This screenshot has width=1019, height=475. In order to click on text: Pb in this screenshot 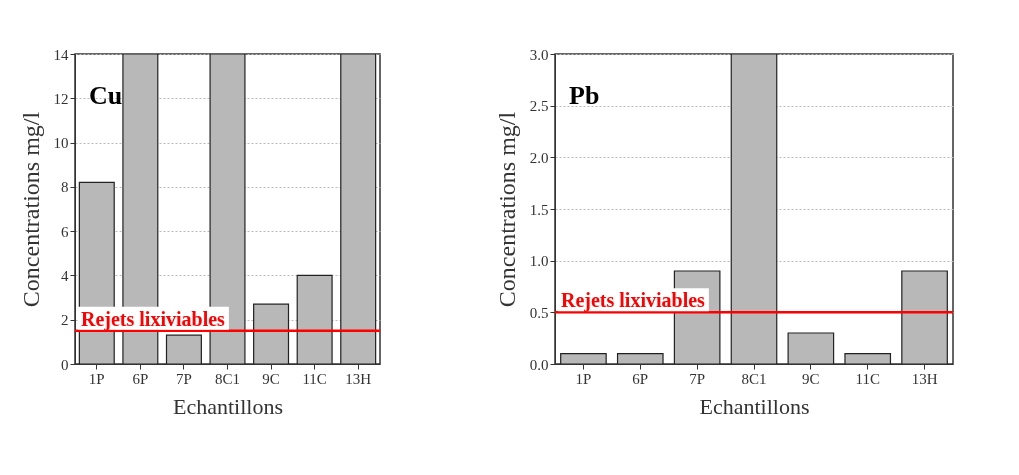, I will do `click(584, 95)`.